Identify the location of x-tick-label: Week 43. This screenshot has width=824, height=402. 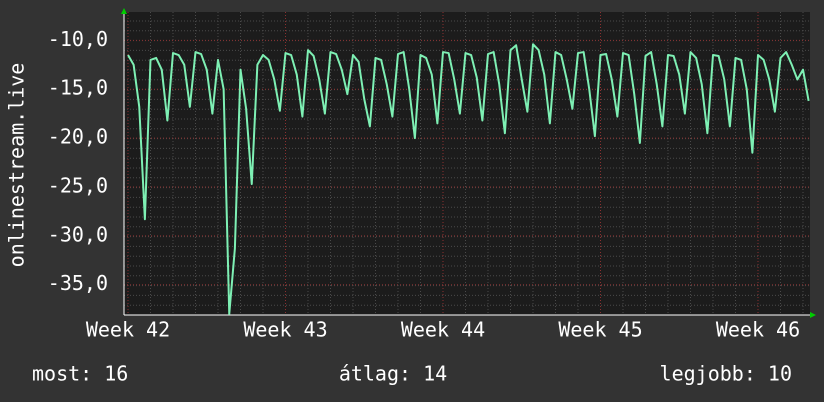
(285, 330).